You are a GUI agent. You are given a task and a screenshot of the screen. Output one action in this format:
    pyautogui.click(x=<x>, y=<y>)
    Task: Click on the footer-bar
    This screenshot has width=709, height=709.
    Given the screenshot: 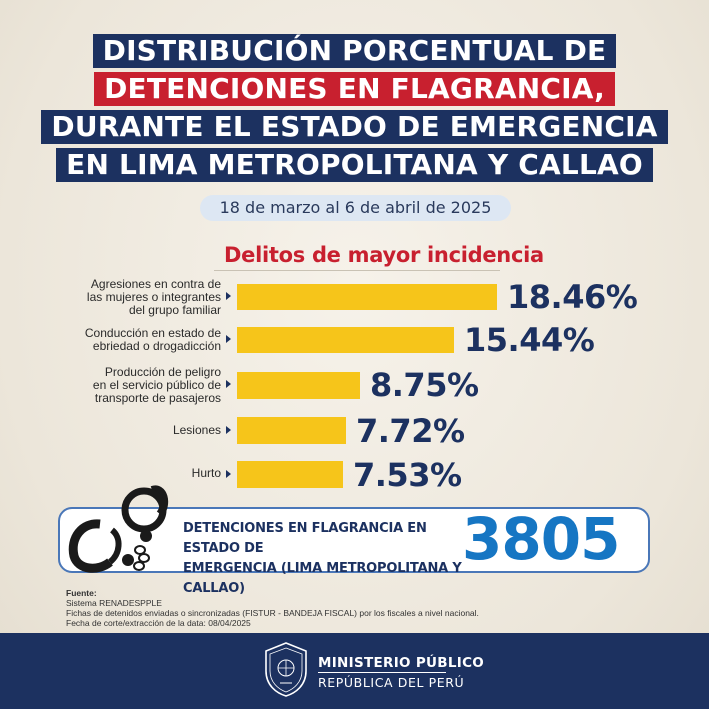 What is the action you would take?
    pyautogui.click(x=354, y=671)
    